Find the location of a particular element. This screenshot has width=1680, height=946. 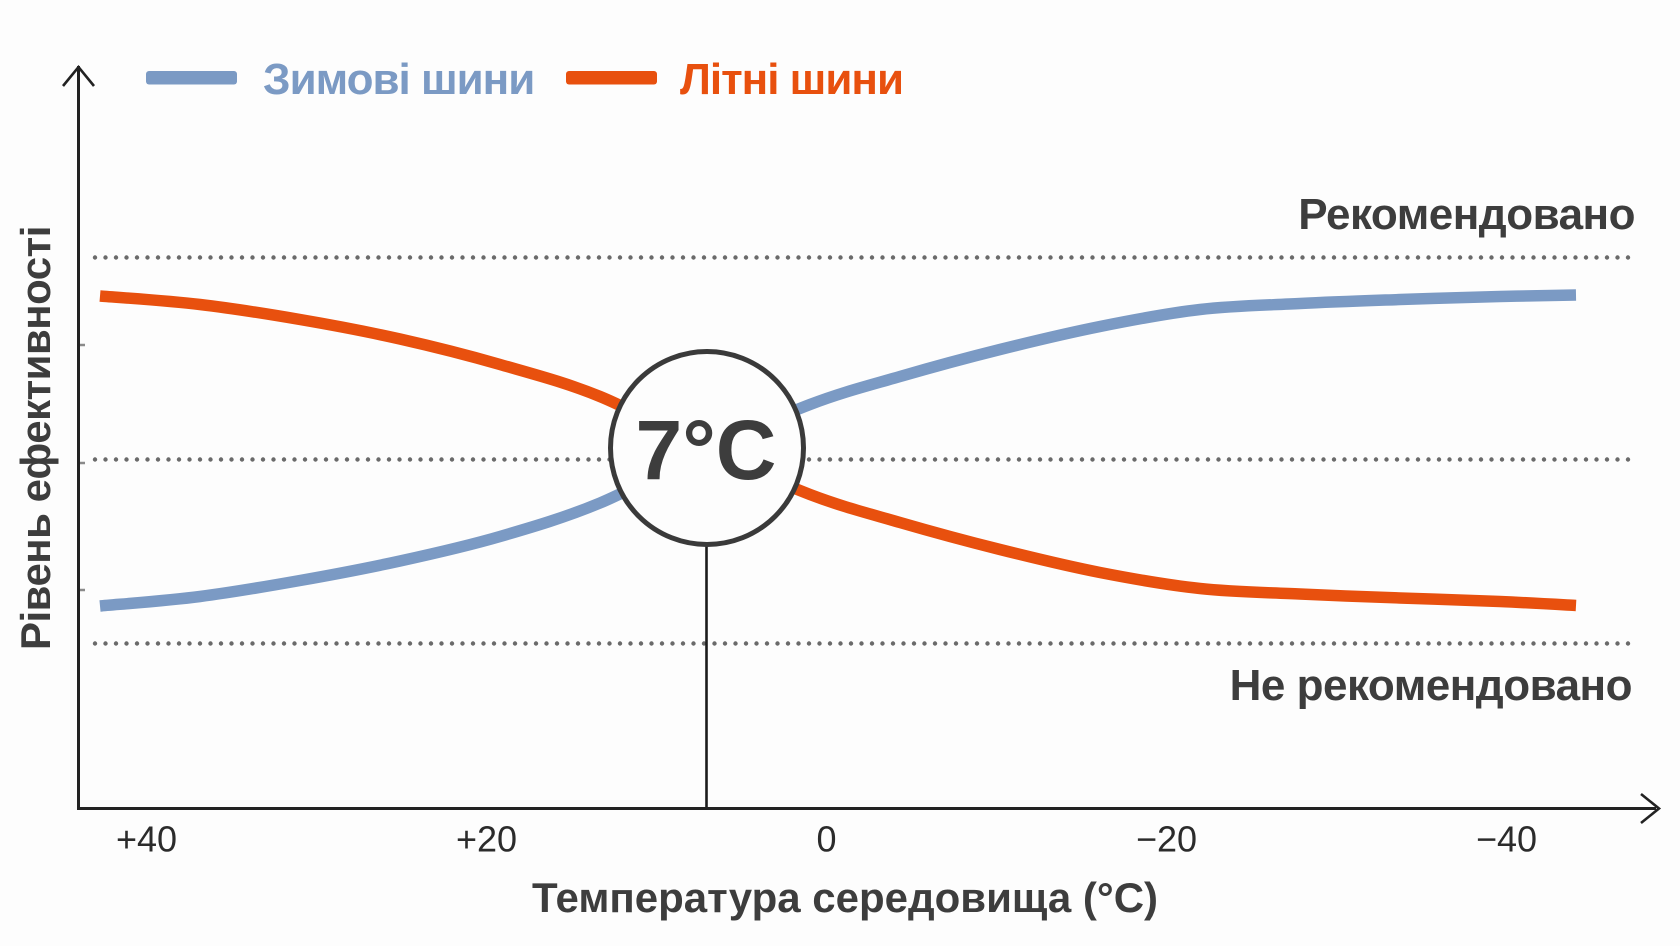

svg-text: Рівень ефективності is located at coordinates (35, 438).